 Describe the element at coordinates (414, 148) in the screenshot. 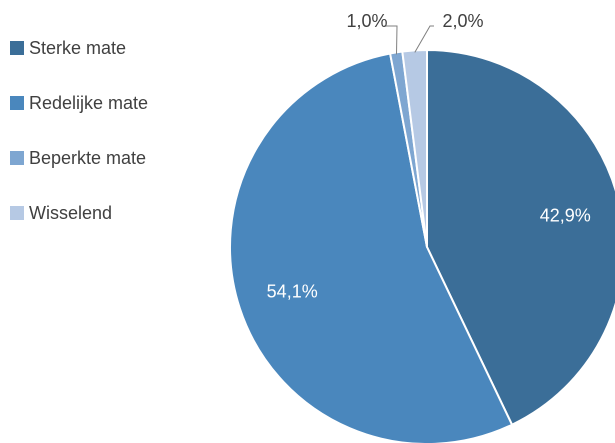

I see `pie-slice-wisselend` at that location.